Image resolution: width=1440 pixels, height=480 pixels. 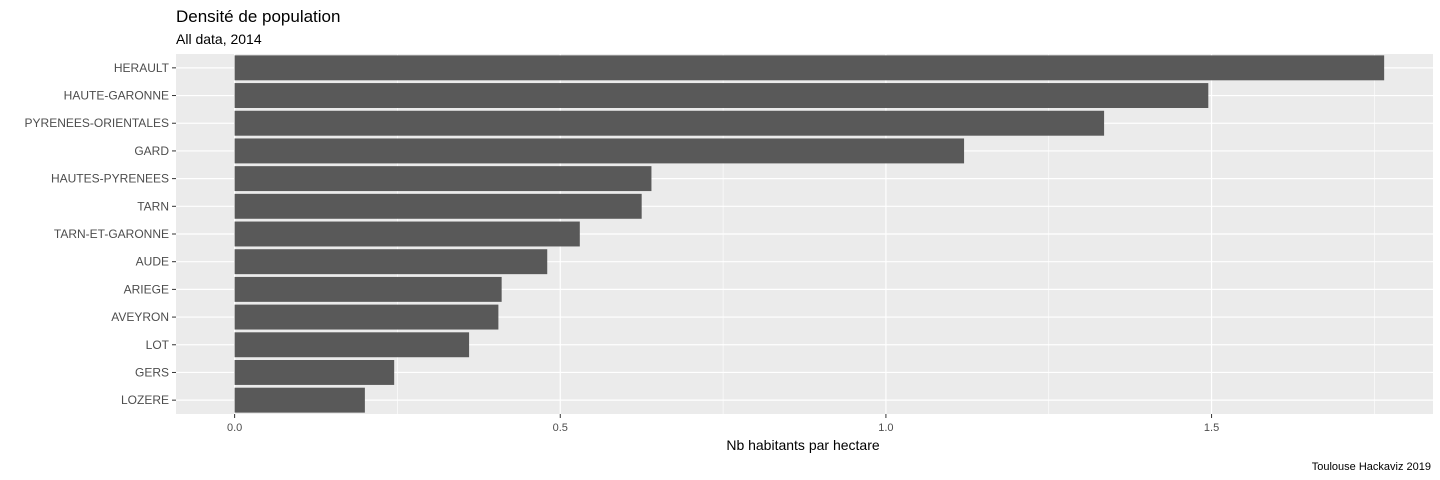 What do you see at coordinates (368, 289) in the screenshot?
I see `bar-ariege` at bounding box center [368, 289].